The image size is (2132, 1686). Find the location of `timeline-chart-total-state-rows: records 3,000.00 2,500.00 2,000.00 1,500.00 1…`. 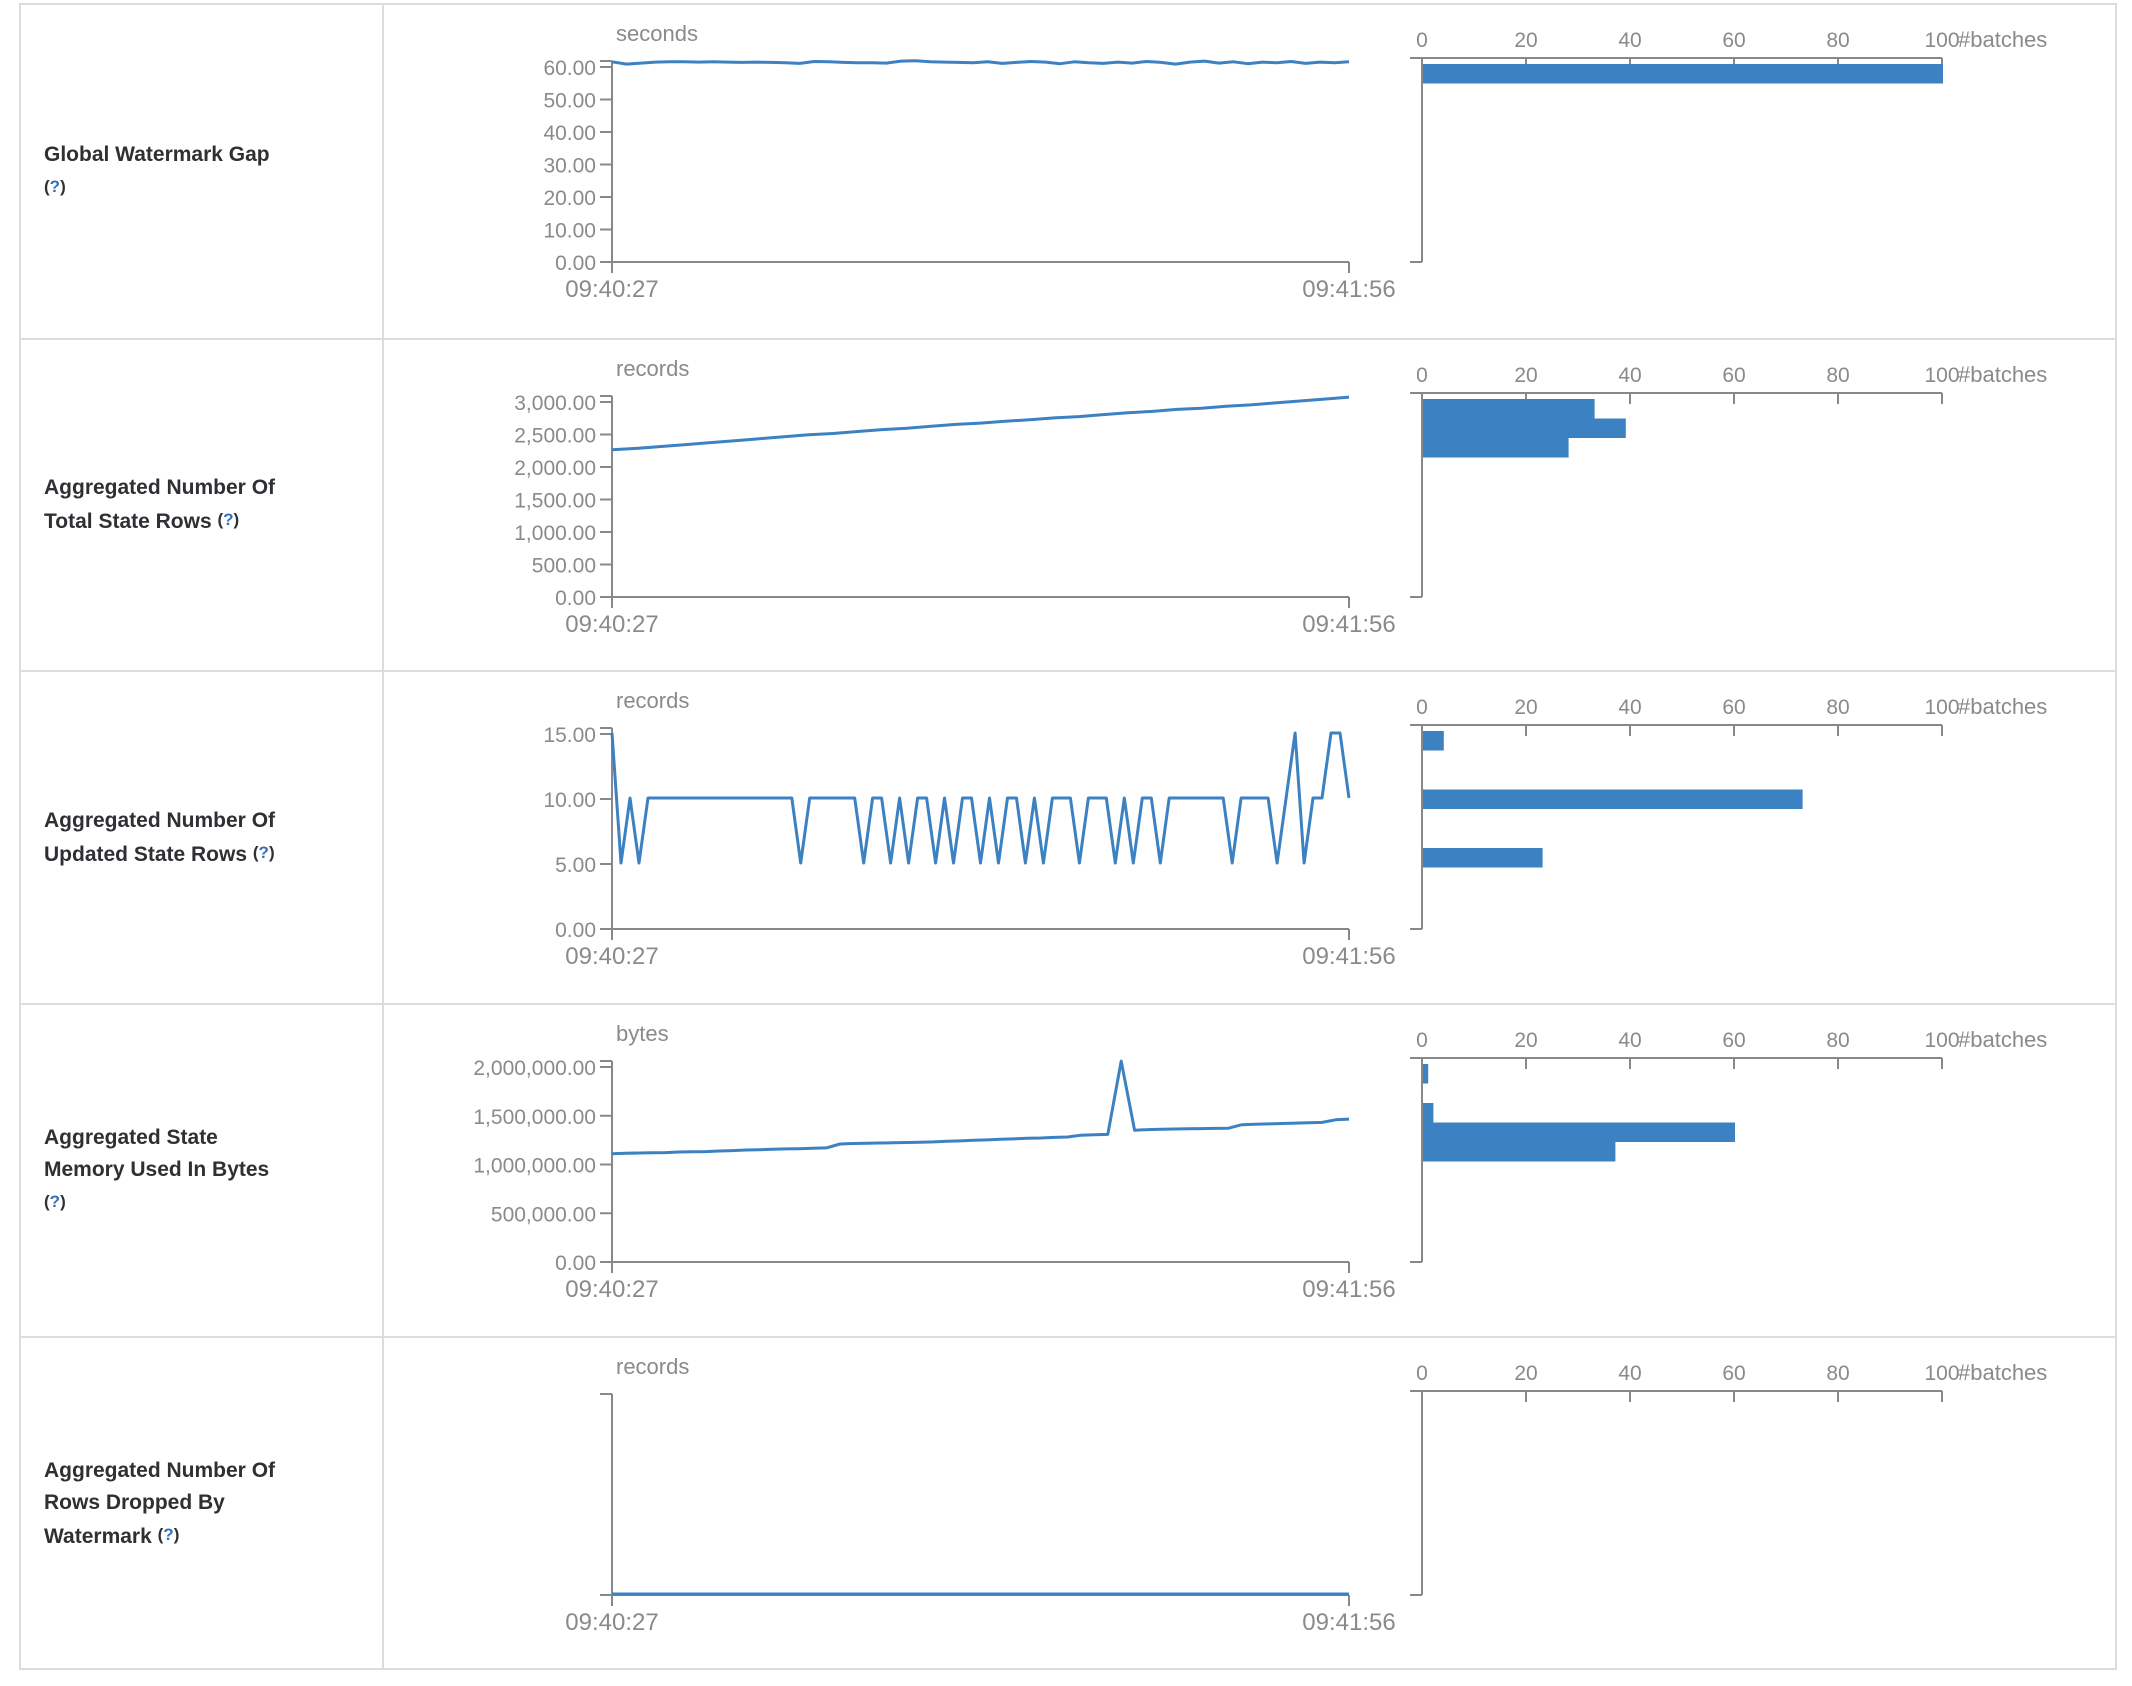

timeline-chart-total-state-rows: records 3,000.00 2,500.00 2,000.00 1,500.00 1… is located at coordinates (954, 497).